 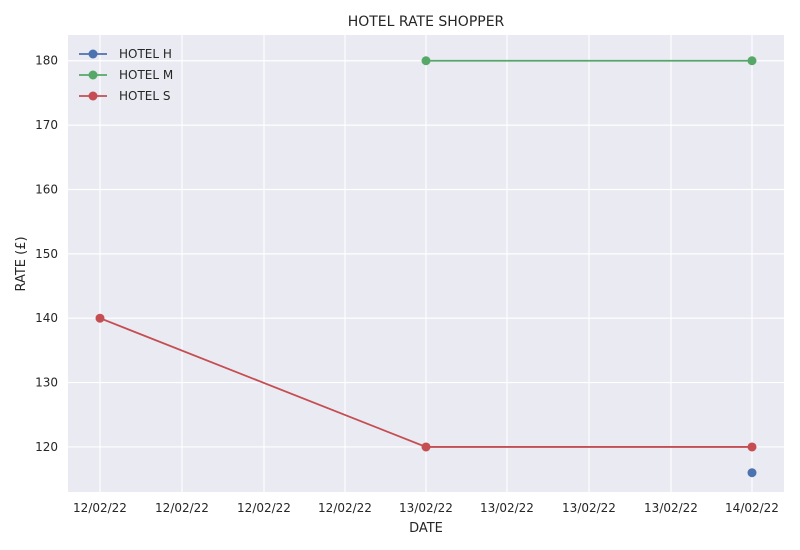 I want to click on legend: HOTEL H HOTEL M HOTEL S, so click(x=126, y=75).